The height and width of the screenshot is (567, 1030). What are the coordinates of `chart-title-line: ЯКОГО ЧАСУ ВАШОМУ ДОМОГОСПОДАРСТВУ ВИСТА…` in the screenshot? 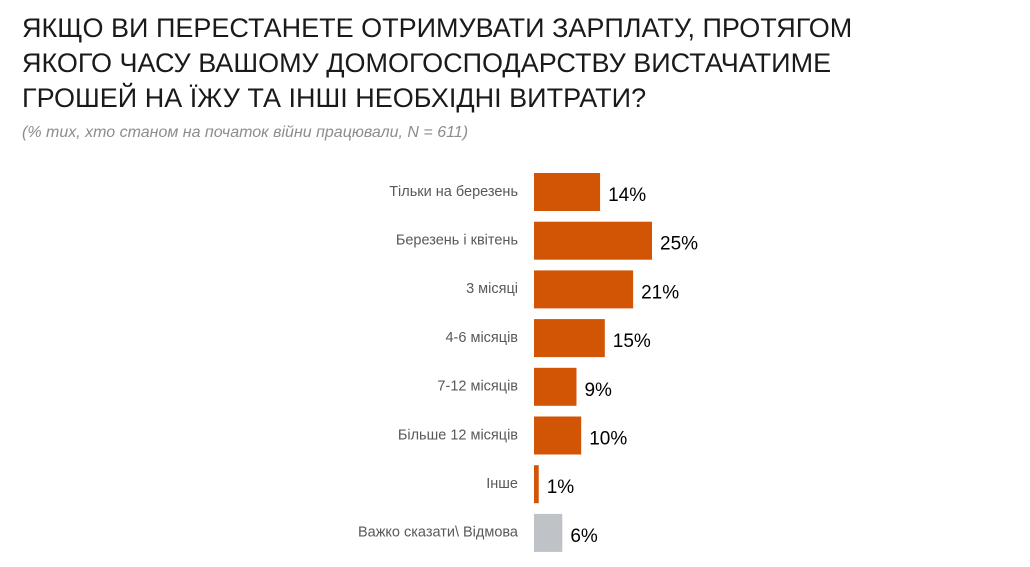 It's located at (426, 63).